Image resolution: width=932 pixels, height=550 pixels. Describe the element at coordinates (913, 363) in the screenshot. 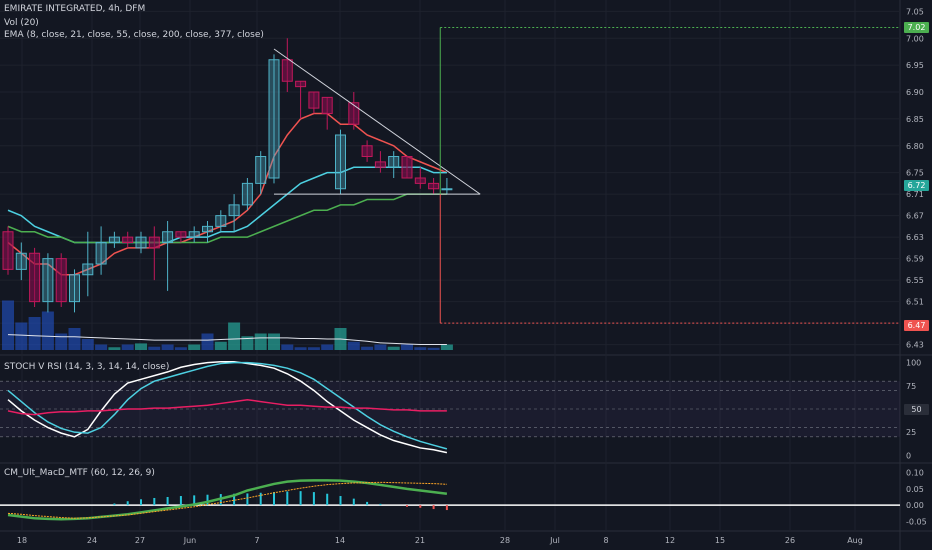

I see `stoch-tick-label: 100` at that location.